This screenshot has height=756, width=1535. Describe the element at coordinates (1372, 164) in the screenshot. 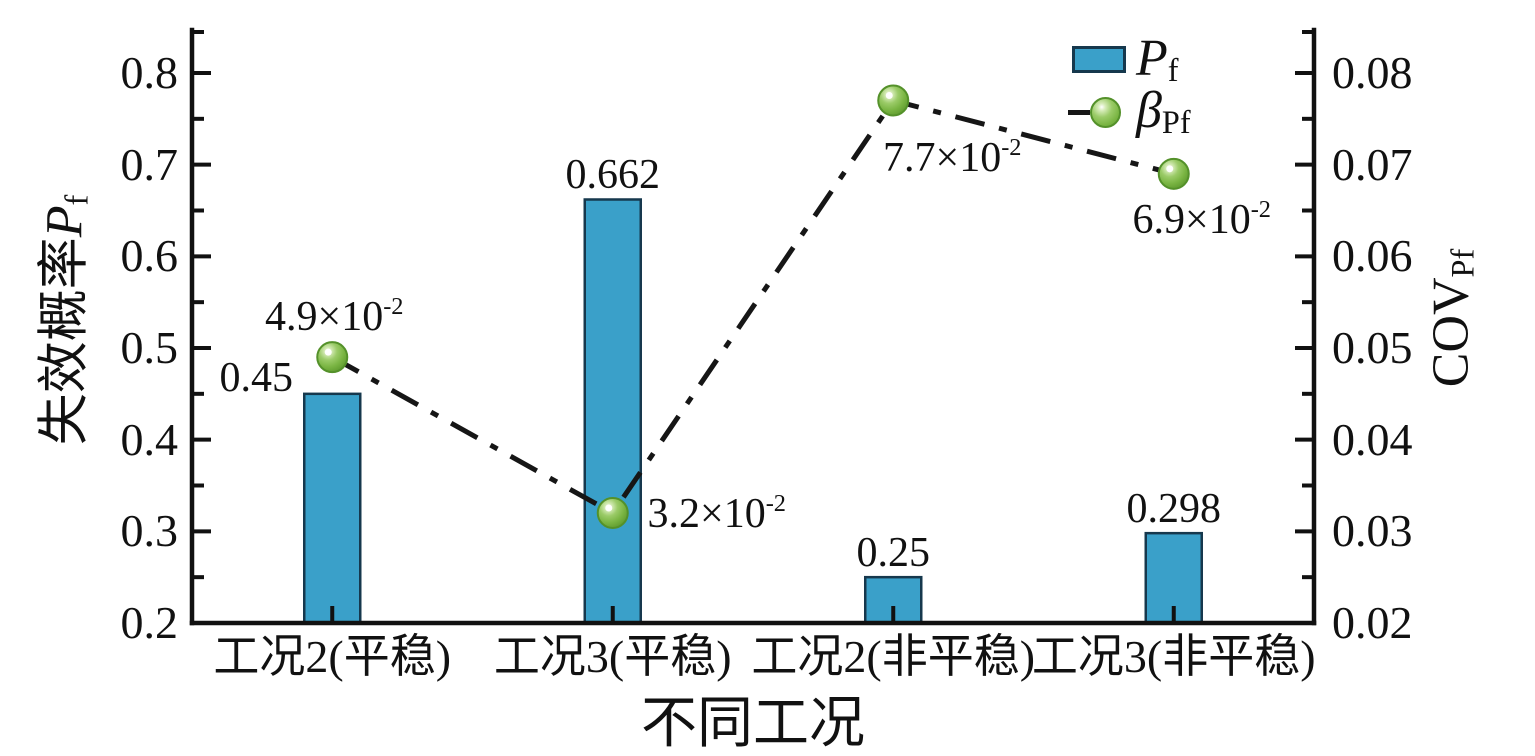

I see `y-right-tick-label-5: 0.07` at that location.